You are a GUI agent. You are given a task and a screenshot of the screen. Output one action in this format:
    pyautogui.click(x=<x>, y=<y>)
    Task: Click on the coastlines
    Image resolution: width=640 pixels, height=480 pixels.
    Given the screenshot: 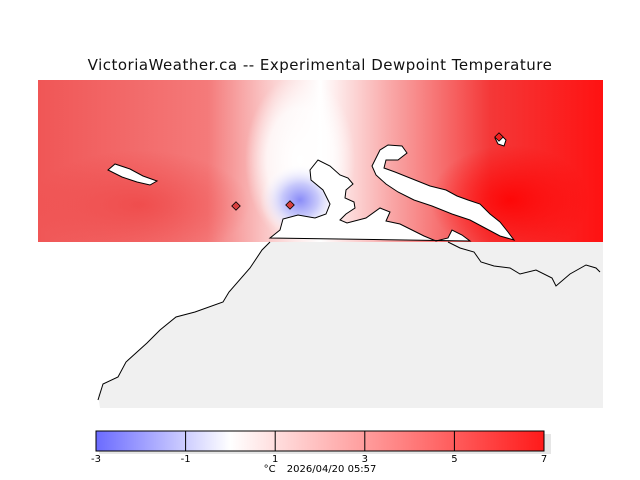 What is the action you would take?
    pyautogui.click(x=311, y=187)
    